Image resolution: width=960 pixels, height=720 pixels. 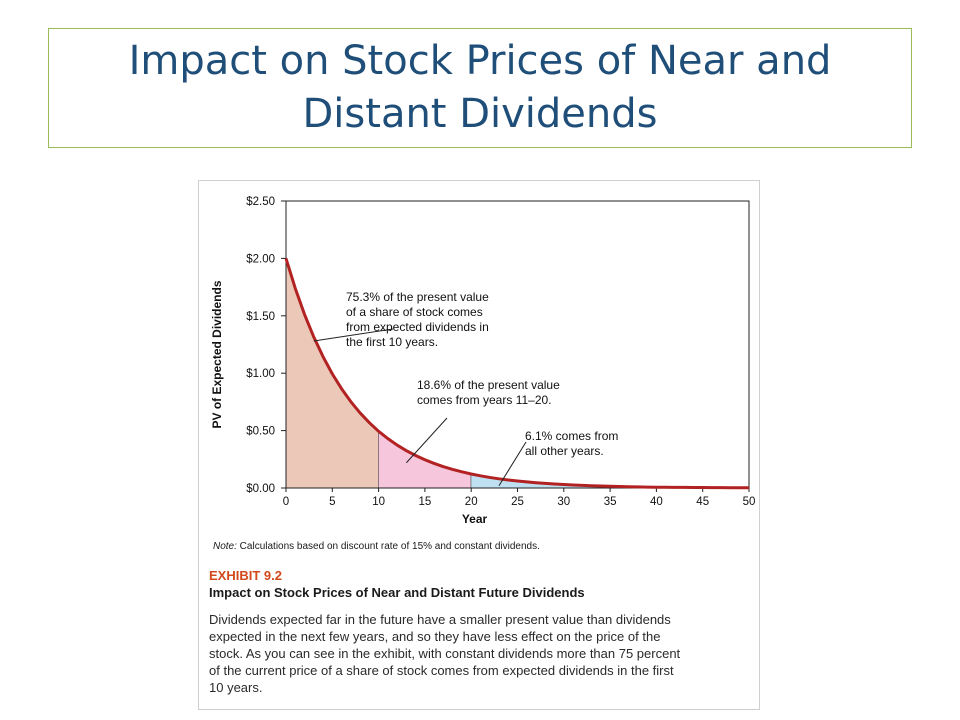 I want to click on annotation-text: all other years., so click(x=564, y=451).